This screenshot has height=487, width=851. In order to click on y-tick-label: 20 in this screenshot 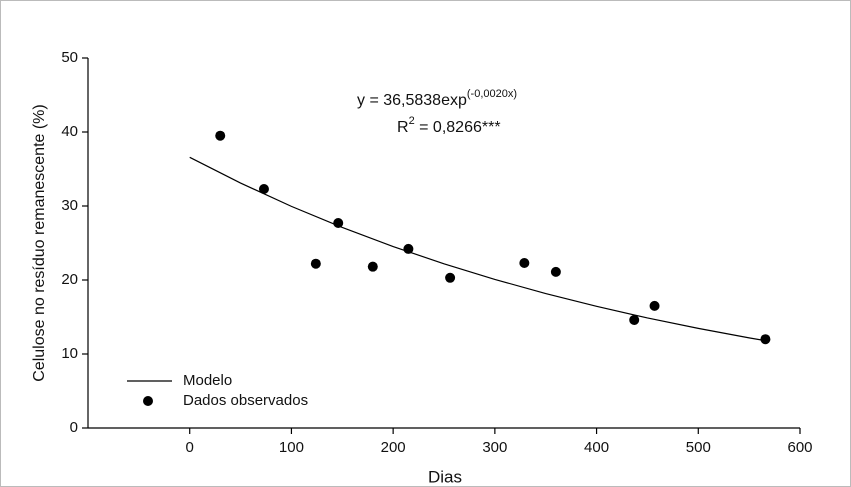, I will do `click(69, 279)`.